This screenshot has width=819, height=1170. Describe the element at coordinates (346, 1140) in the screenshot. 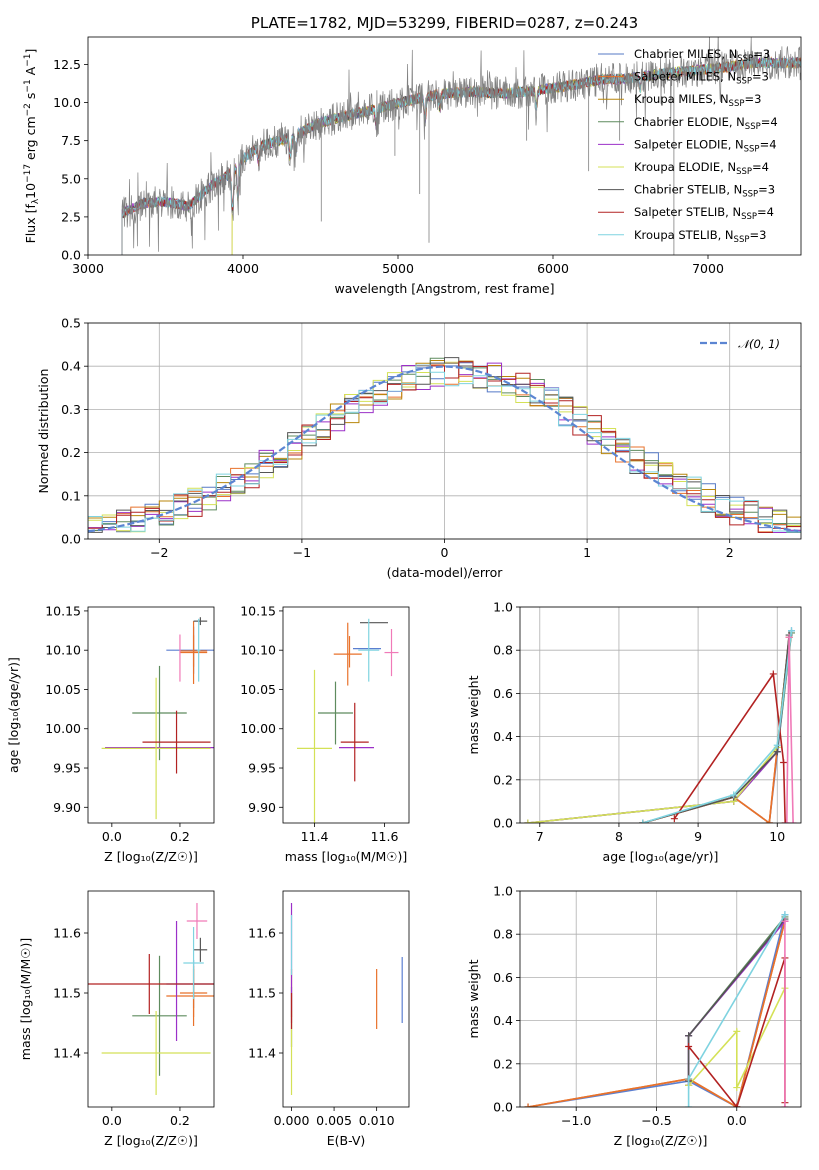

I see `x-axis-label: E(B-V)` at that location.